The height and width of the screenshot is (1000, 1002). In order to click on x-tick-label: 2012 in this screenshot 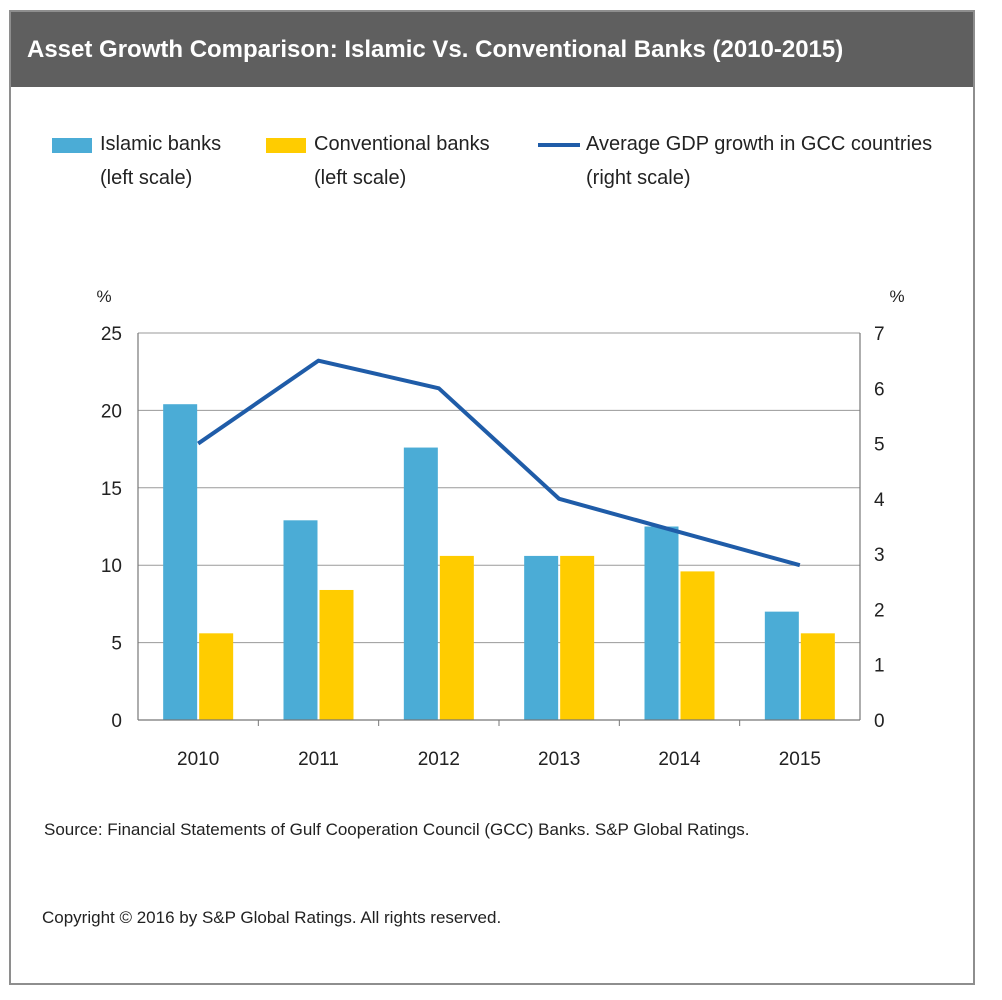, I will do `click(439, 759)`.